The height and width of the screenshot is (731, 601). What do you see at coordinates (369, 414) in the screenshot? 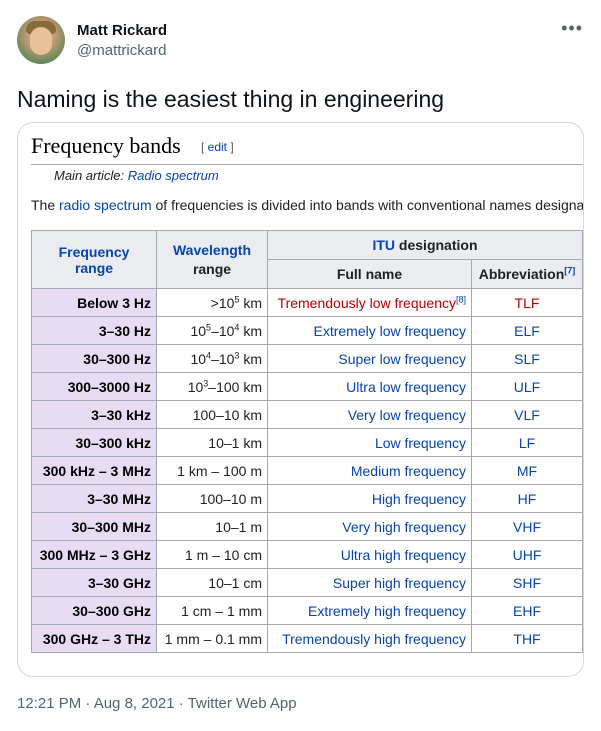
I see `full-name-cell: Very low frequency` at bounding box center [369, 414].